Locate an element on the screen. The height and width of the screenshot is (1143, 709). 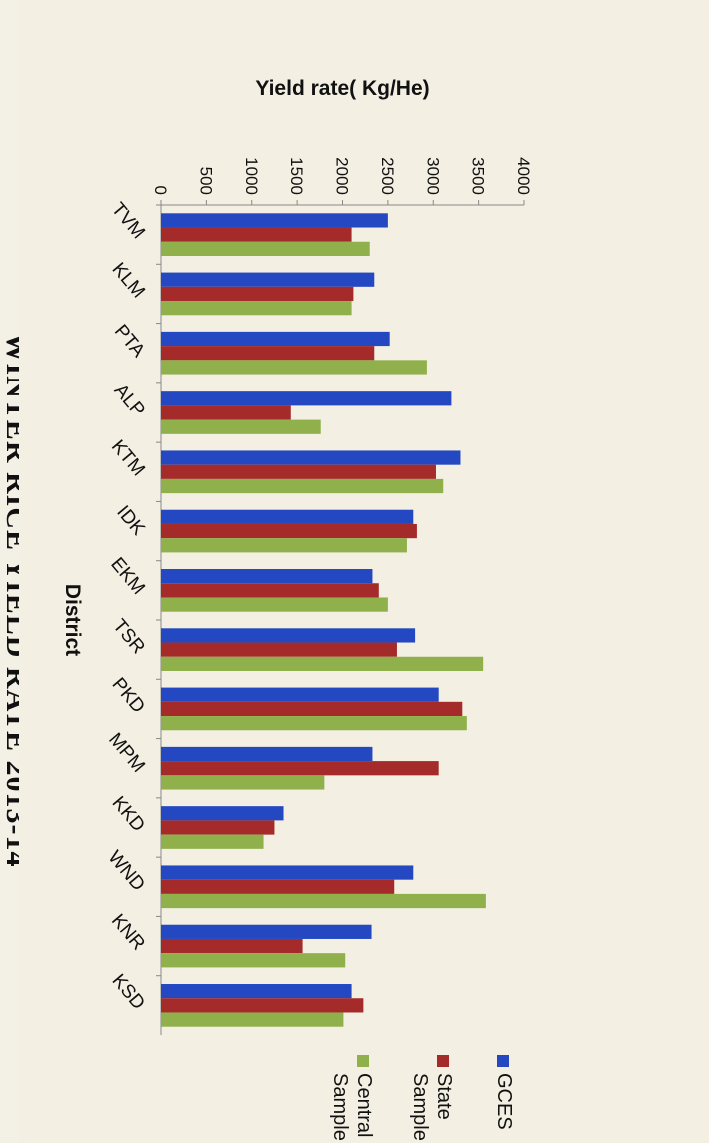
bar-gces-alp is located at coordinates (306, 398).